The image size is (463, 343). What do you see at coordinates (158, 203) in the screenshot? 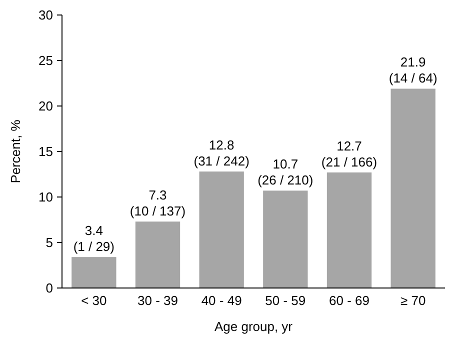
I see `data-label: 7.3 (10 / 137)` at bounding box center [158, 203].